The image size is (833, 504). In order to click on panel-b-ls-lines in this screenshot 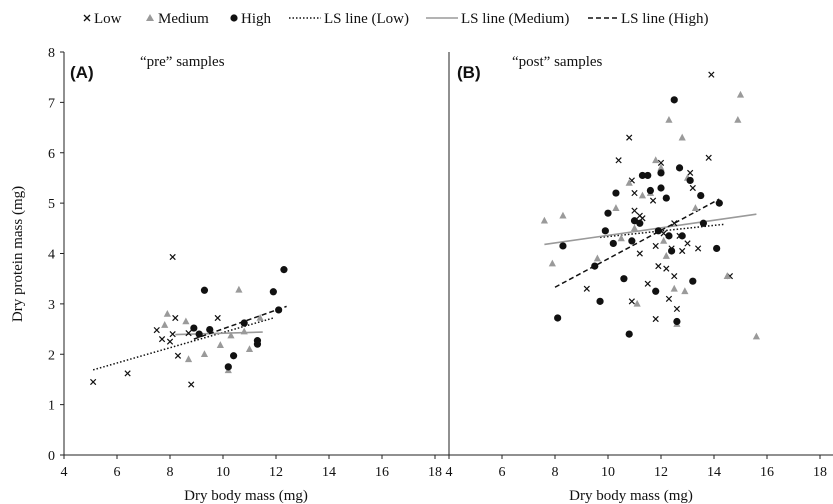, I will do `click(650, 243)`.